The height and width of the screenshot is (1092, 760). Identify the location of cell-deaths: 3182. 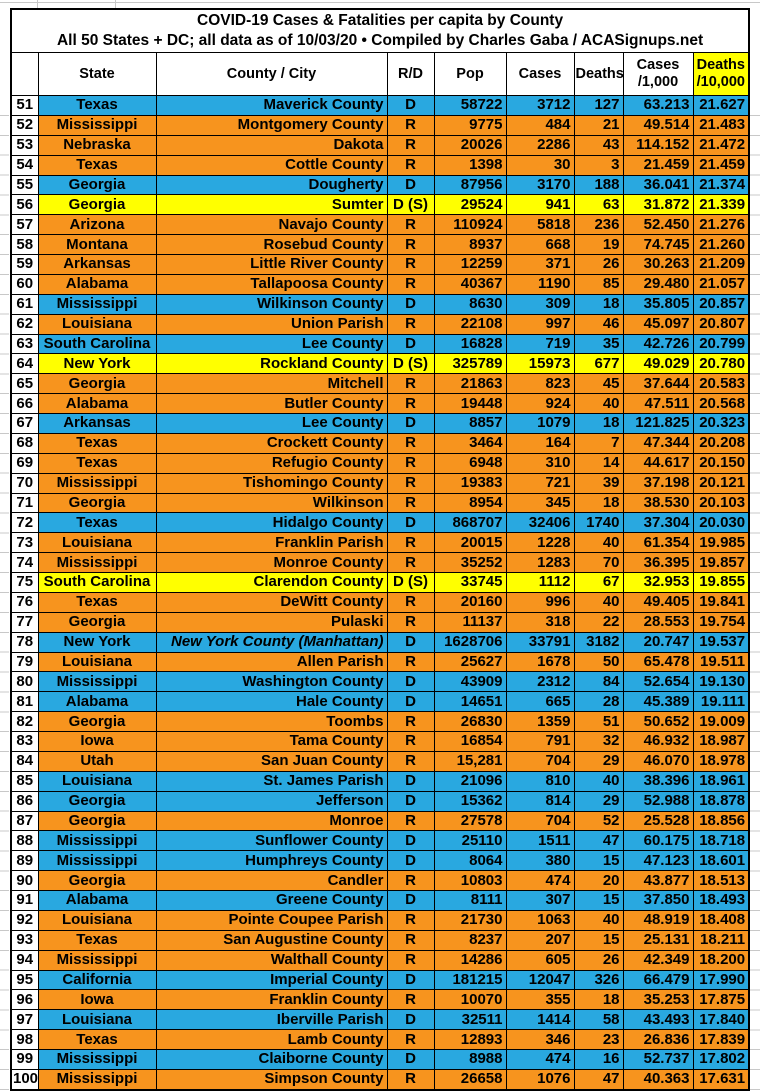
(598, 642).